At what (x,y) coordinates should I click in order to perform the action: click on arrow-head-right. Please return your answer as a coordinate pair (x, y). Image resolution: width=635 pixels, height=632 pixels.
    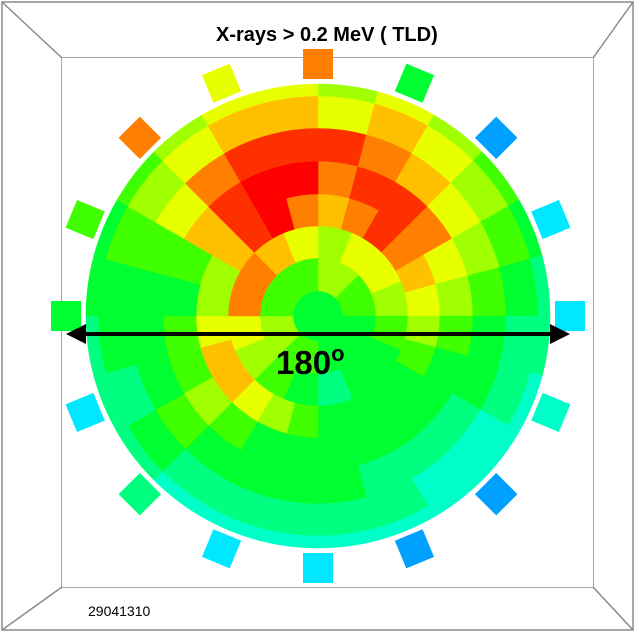
    Looking at the image, I should click on (560, 334).